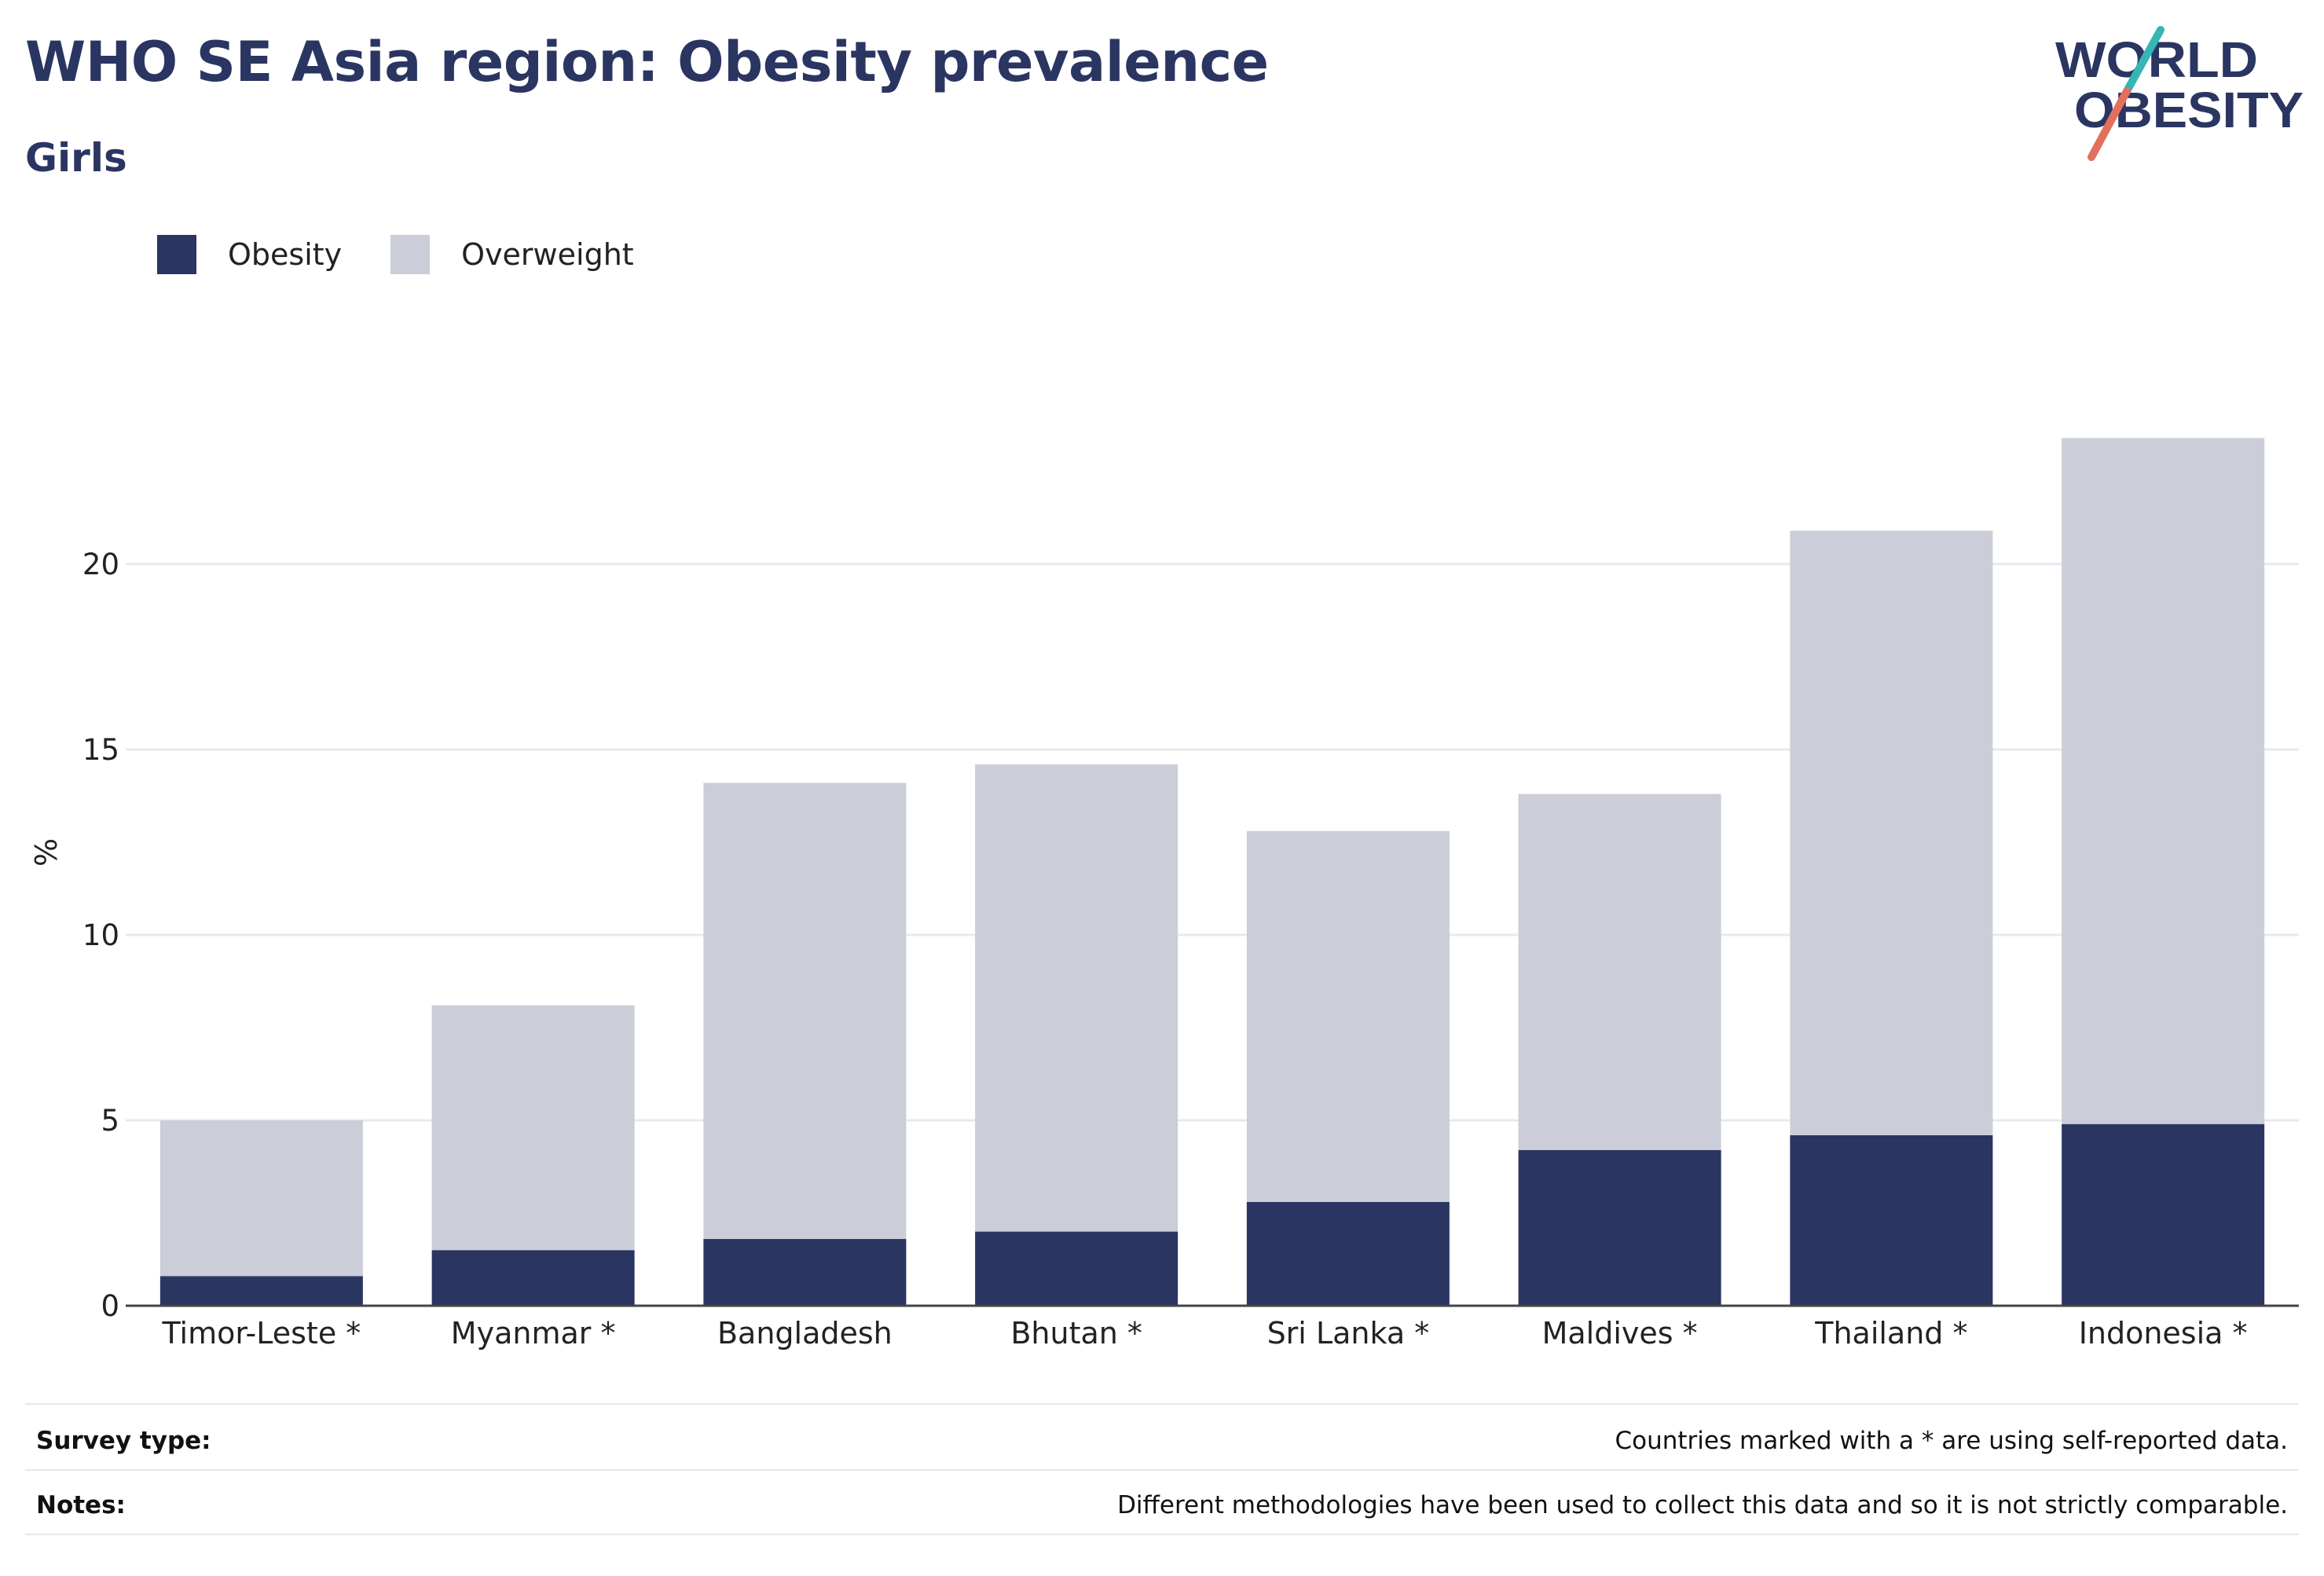  I want to click on legend-label-obesity: Obesity, so click(285, 254).